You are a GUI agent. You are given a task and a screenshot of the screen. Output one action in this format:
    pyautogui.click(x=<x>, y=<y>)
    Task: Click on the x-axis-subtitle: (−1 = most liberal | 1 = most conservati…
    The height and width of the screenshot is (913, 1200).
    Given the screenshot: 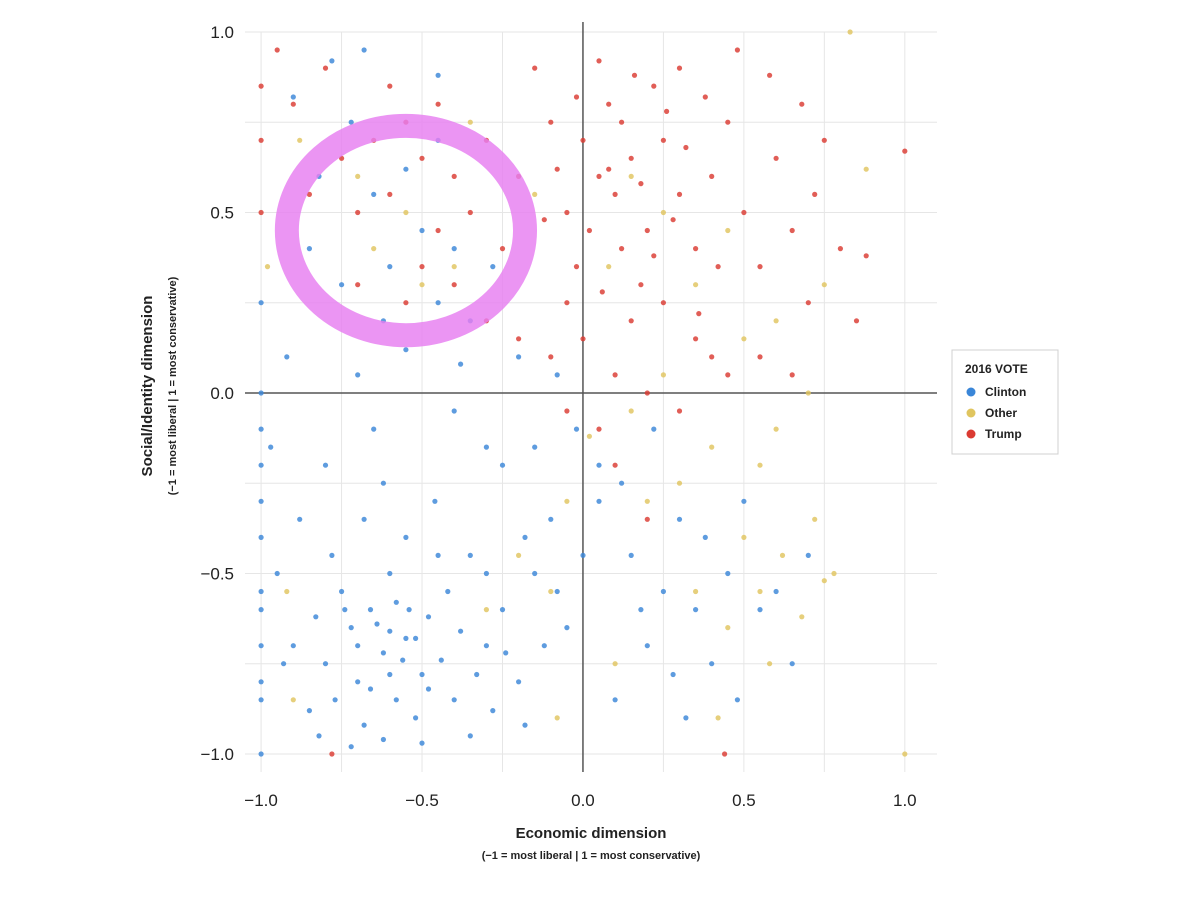 What is the action you would take?
    pyautogui.click(x=591, y=856)
    